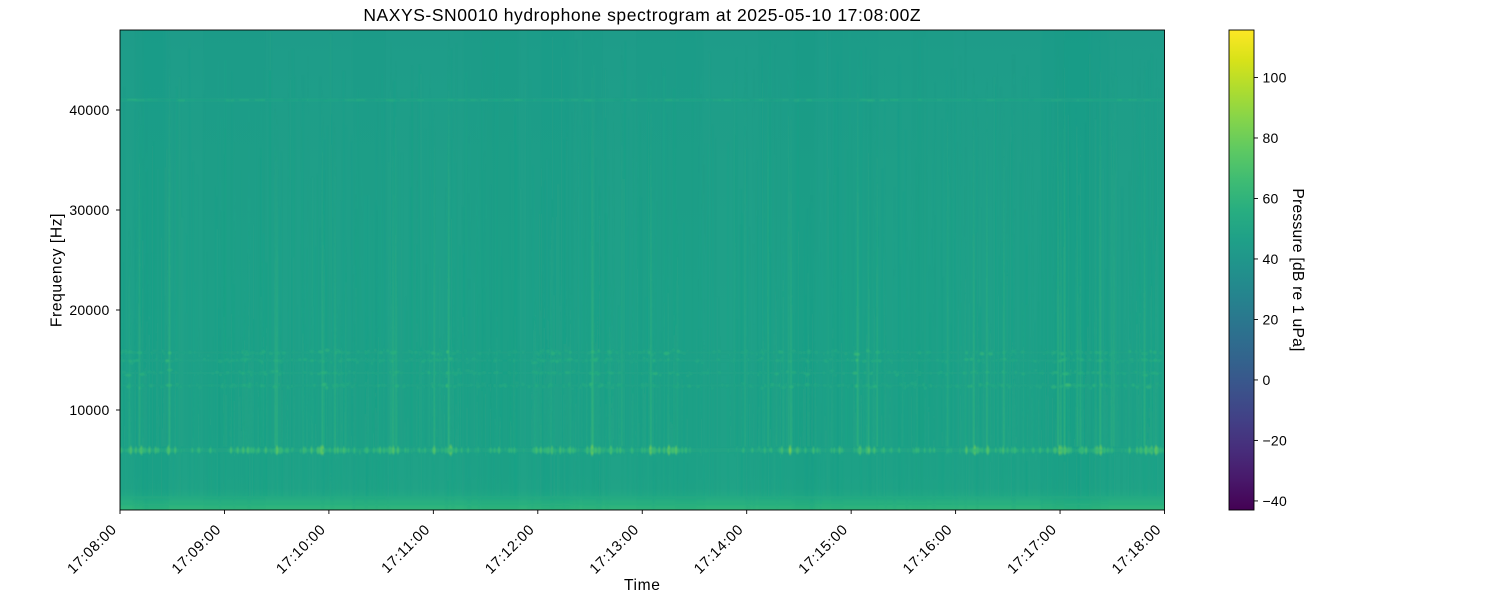  Describe the element at coordinates (642, 585) in the screenshot. I see `svg-text: Time` at that location.